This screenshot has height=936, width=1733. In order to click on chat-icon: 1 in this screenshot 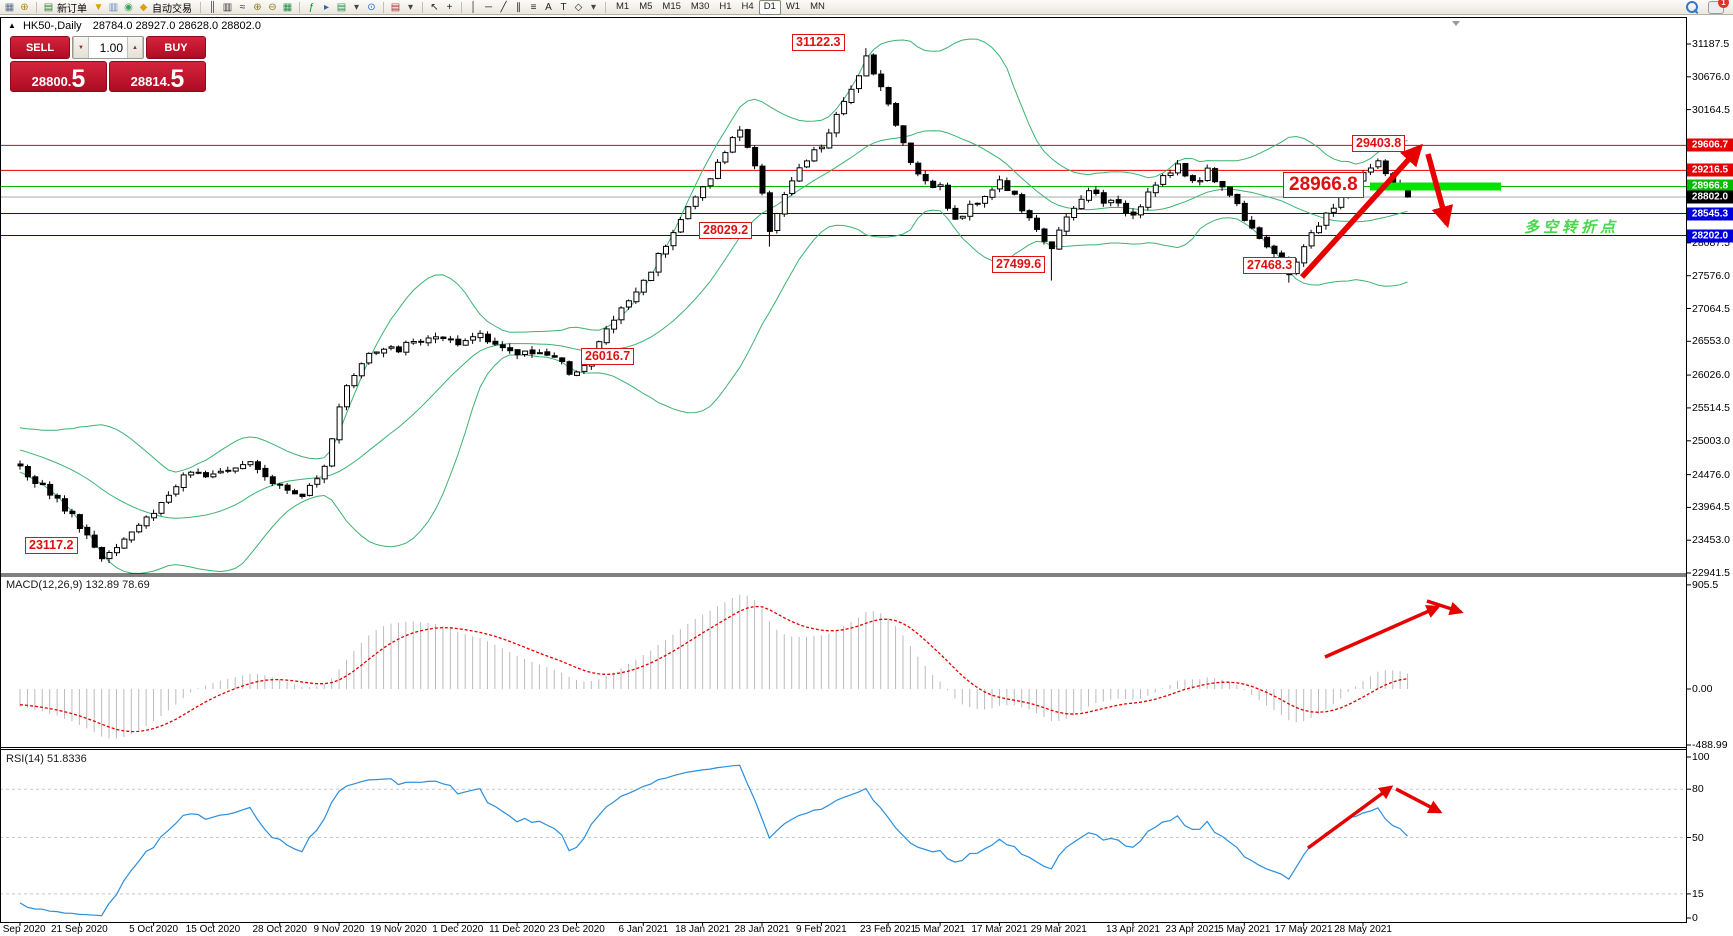, I will do `click(1718, 7)`.